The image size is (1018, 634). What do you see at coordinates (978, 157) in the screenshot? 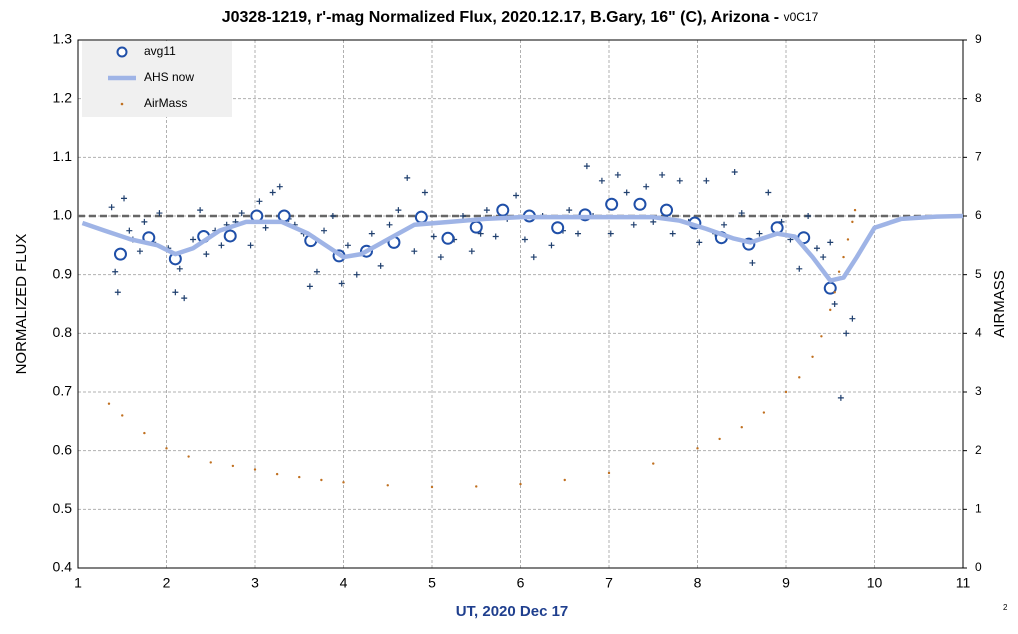
I see `y2-tick-label: 7` at bounding box center [978, 157].